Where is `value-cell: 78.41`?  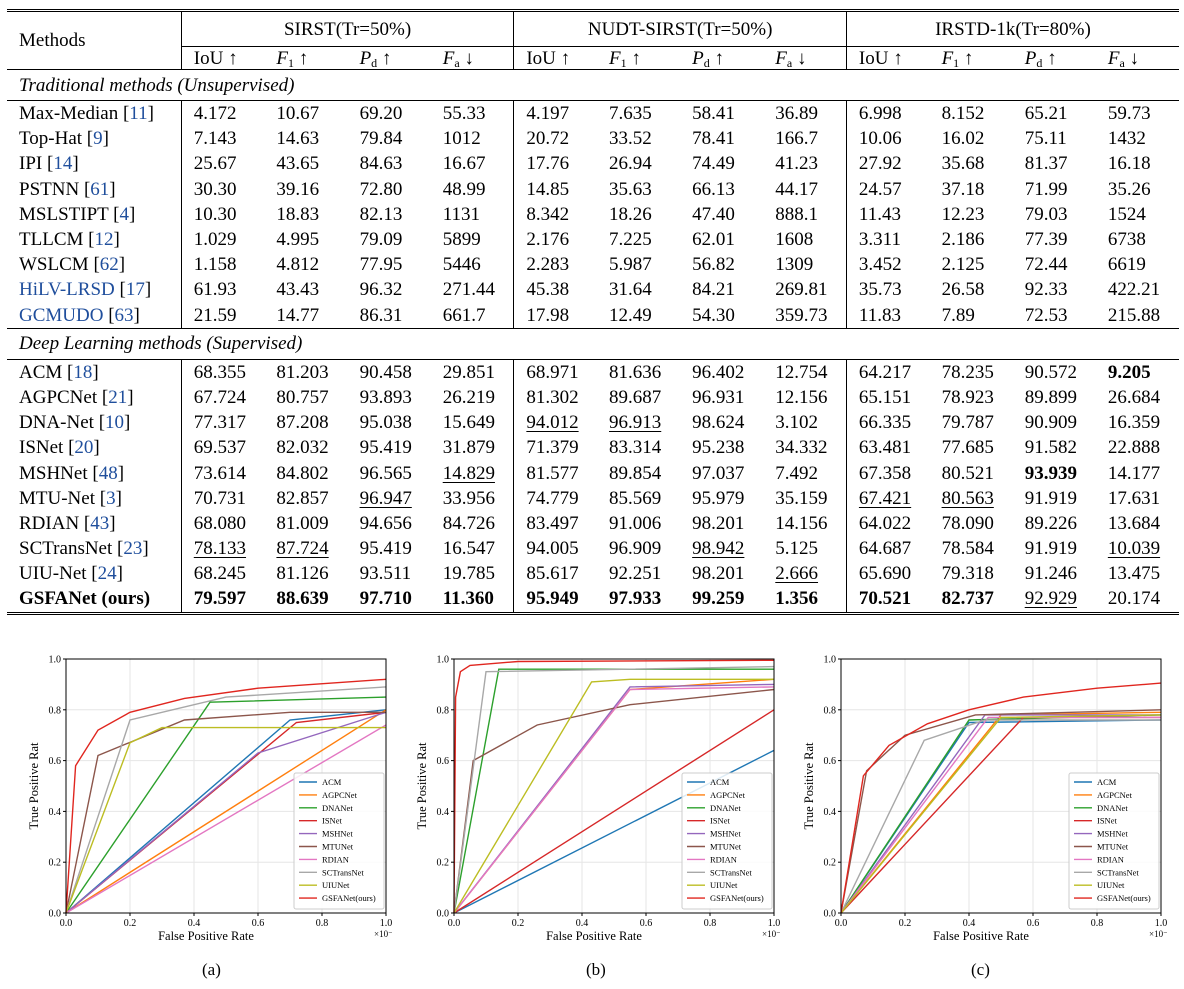
value-cell: 78.41 is located at coordinates (713, 139).